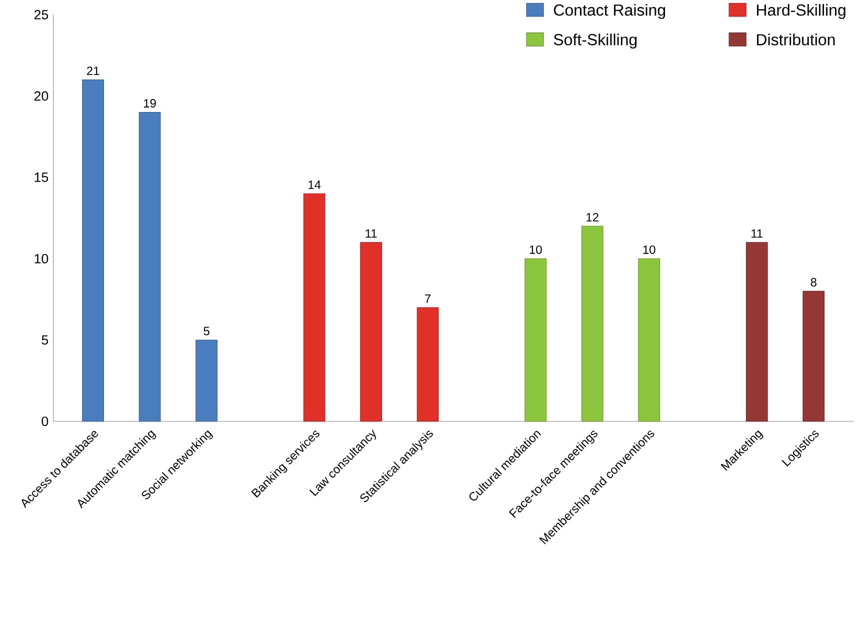 The height and width of the screenshot is (621, 868). Describe the element at coordinates (41, 15) in the screenshot. I see `y-tick-label: 25` at that location.